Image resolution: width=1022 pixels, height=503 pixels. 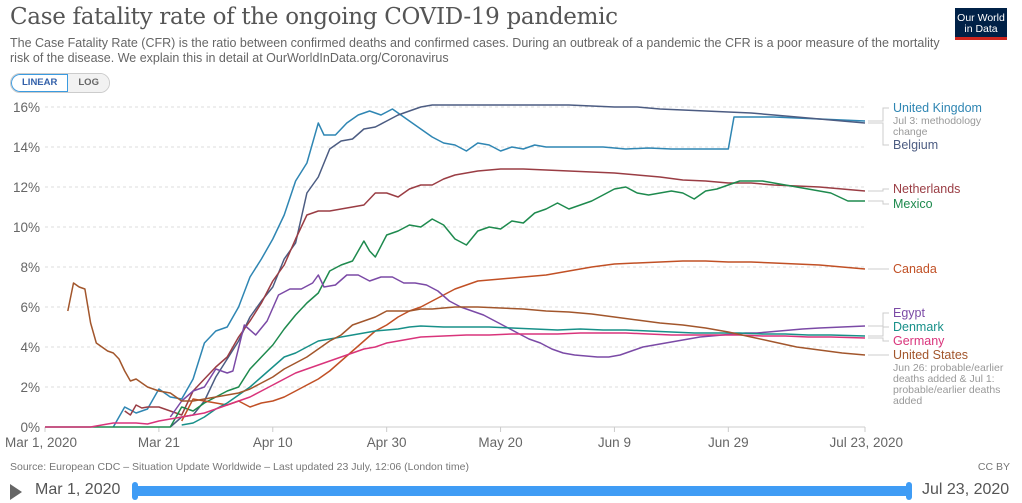 What do you see at coordinates (915, 269) in the screenshot?
I see `series-label: Canada` at bounding box center [915, 269].